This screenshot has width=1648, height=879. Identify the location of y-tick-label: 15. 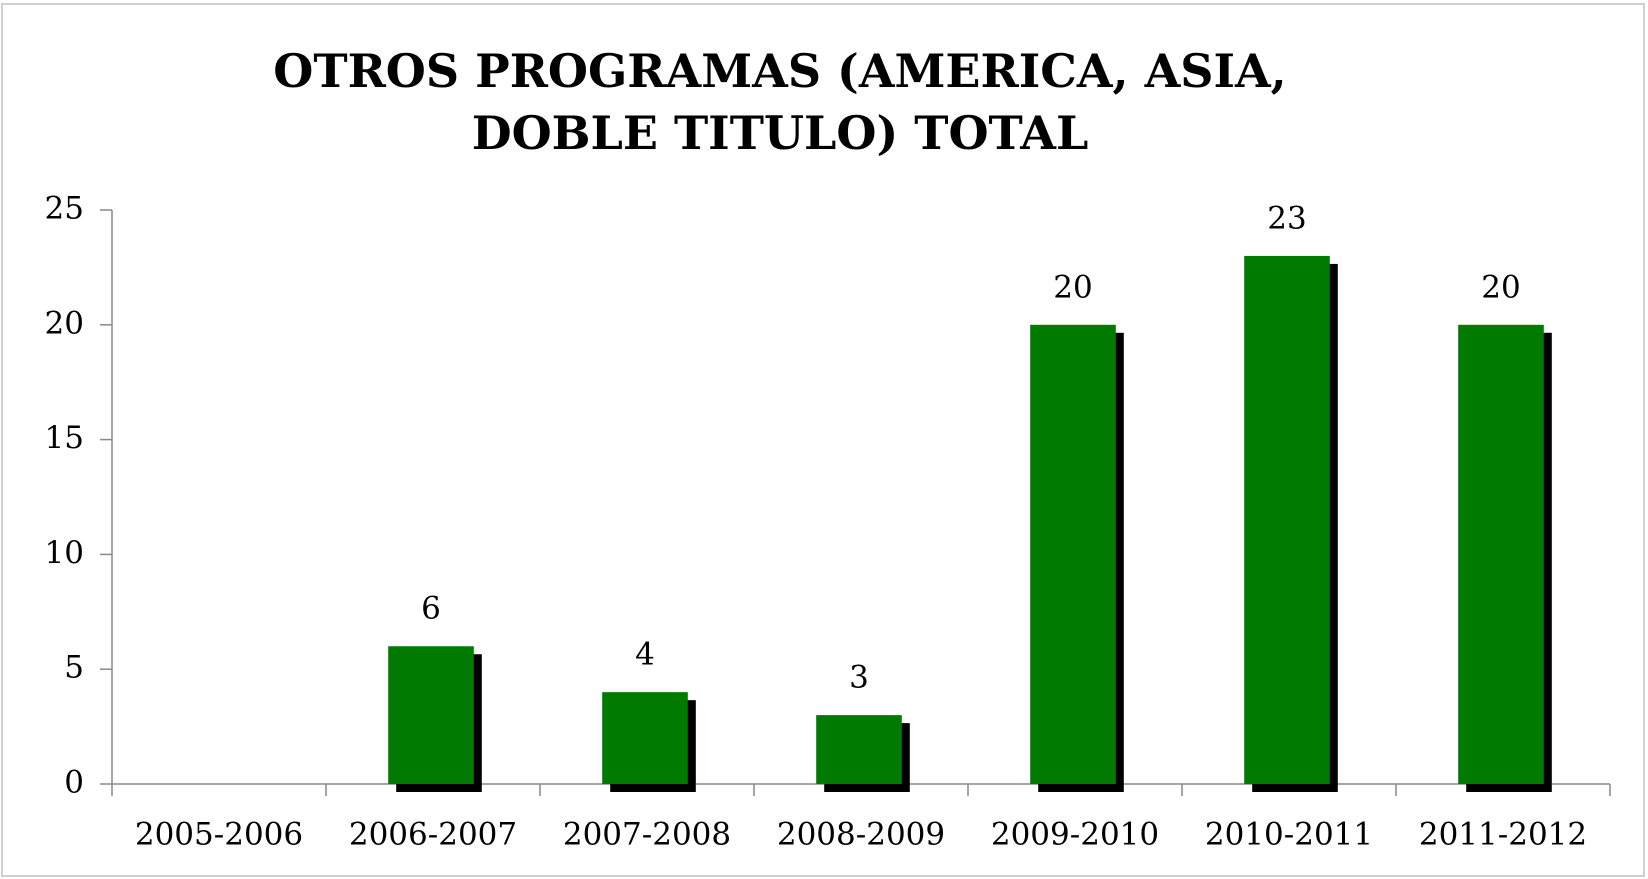
(64, 438).